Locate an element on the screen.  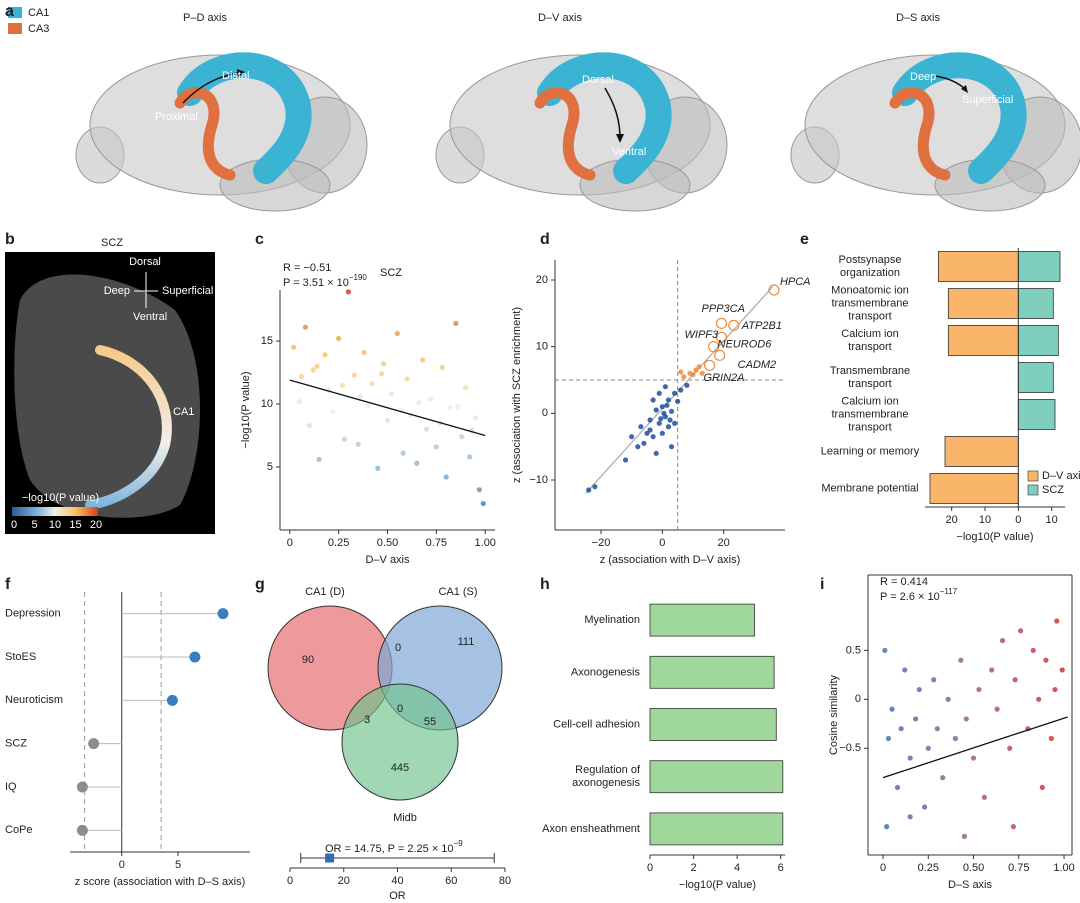
ca1-band is located at coordinates (128, 427).